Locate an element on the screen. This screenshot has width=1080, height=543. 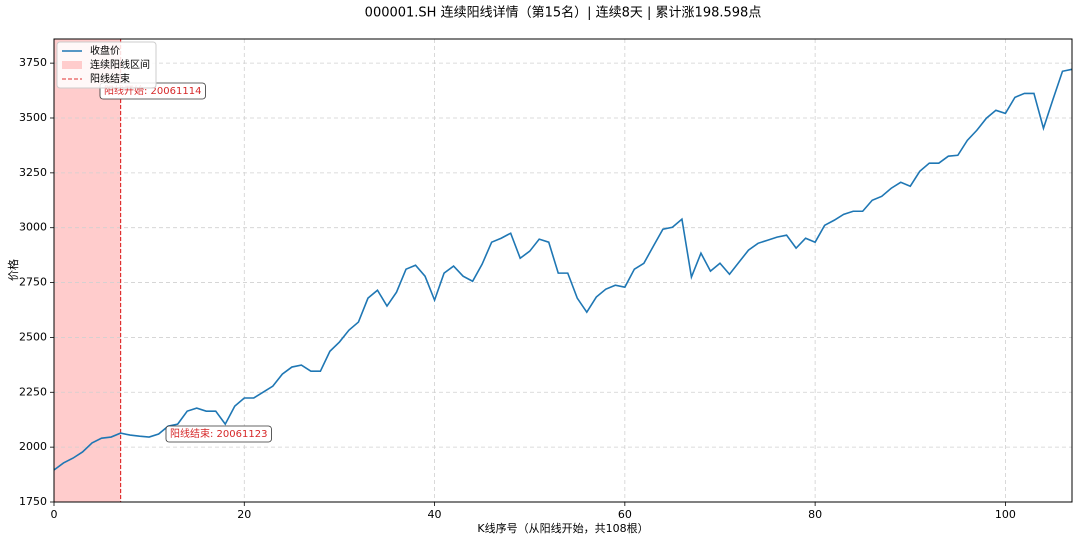
y-tick-label: 3250 is located at coordinates (33, 172).